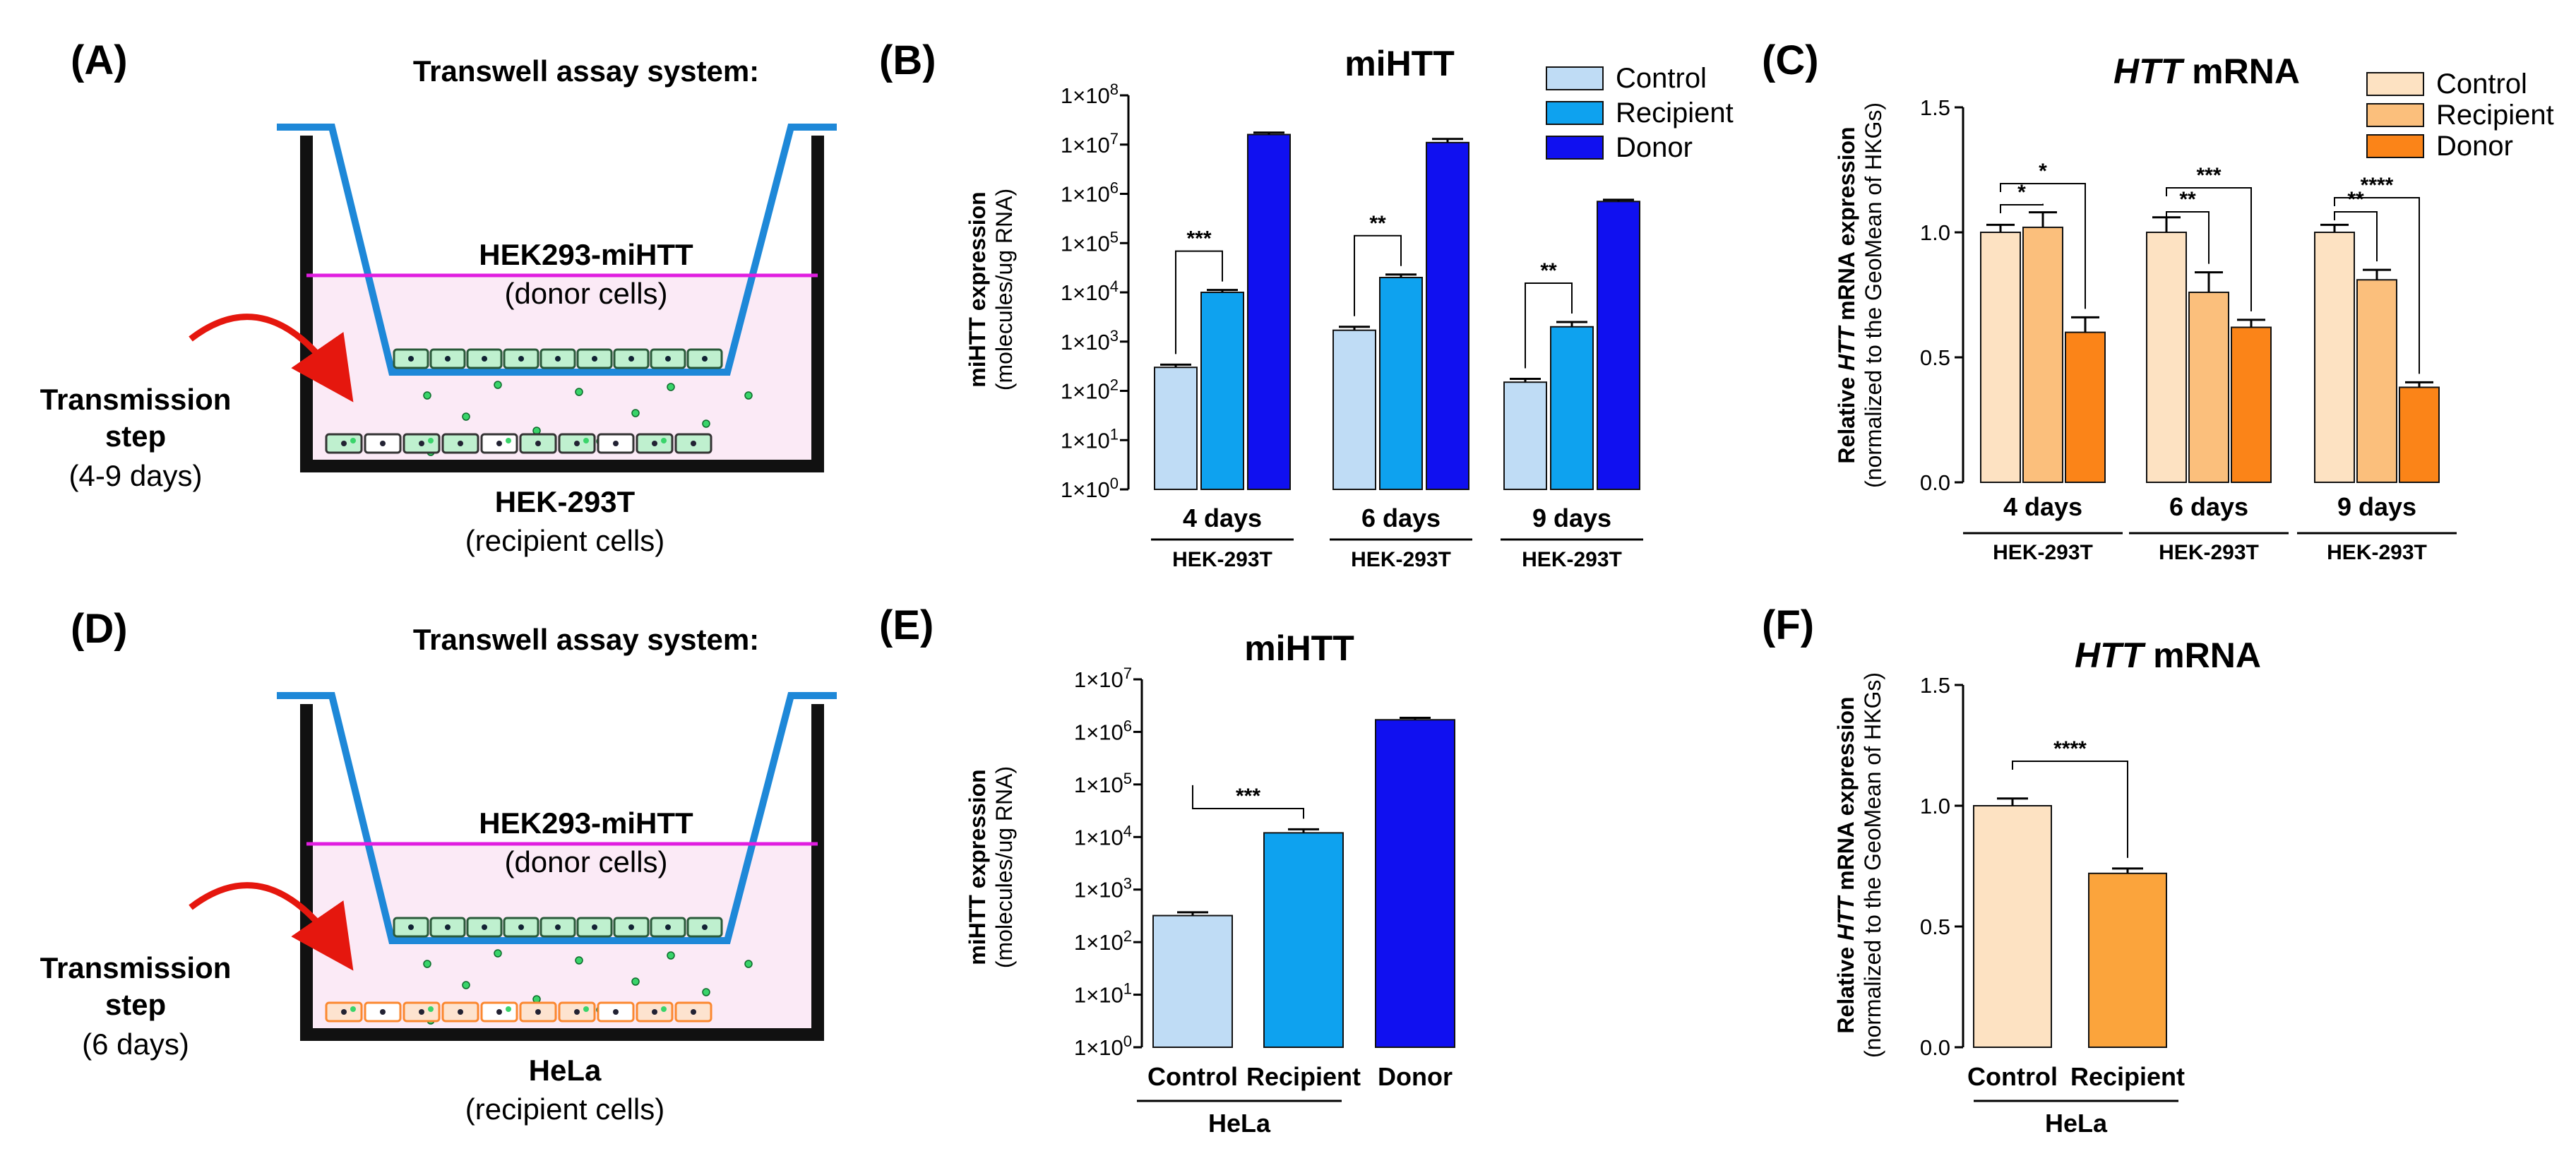  Describe the element at coordinates (99, 60) in the screenshot. I see `panel-label: (A)` at that location.